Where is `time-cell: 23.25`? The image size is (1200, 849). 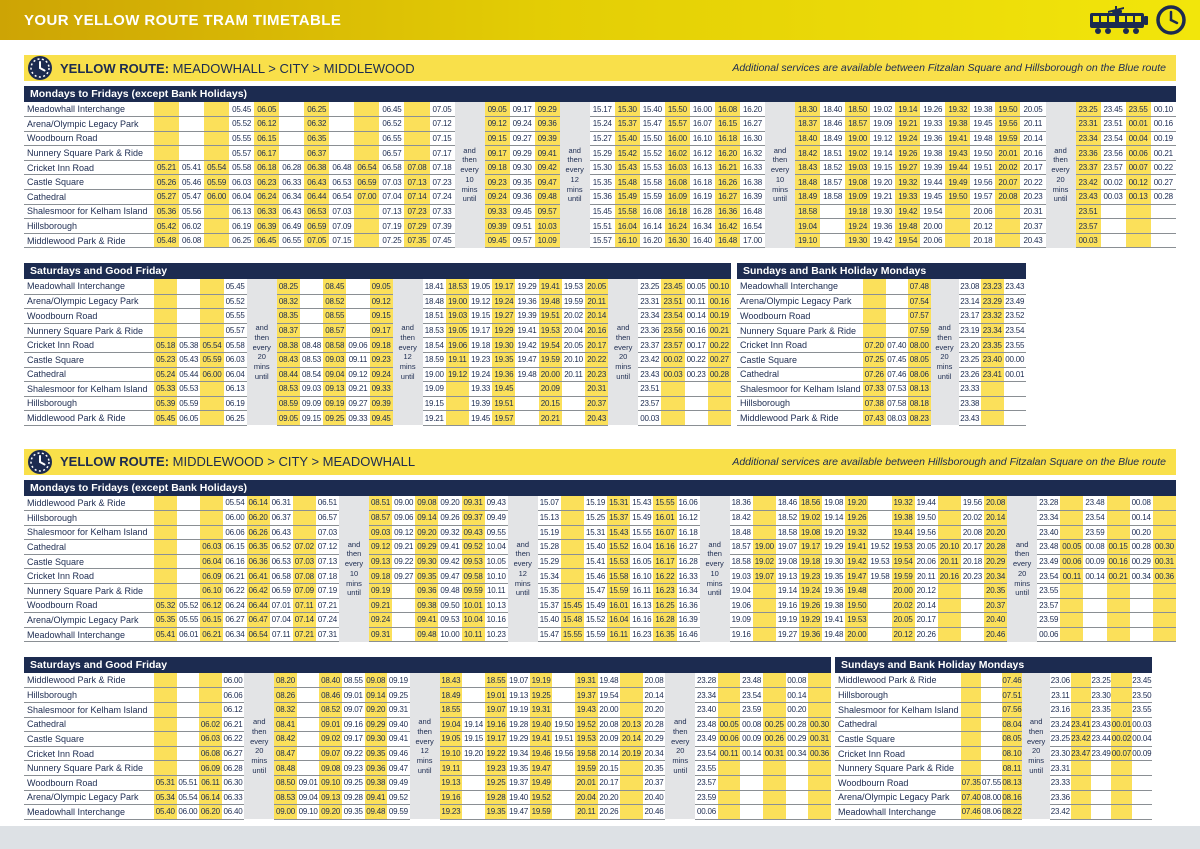 time-cell: 23.25 is located at coordinates (969, 360).